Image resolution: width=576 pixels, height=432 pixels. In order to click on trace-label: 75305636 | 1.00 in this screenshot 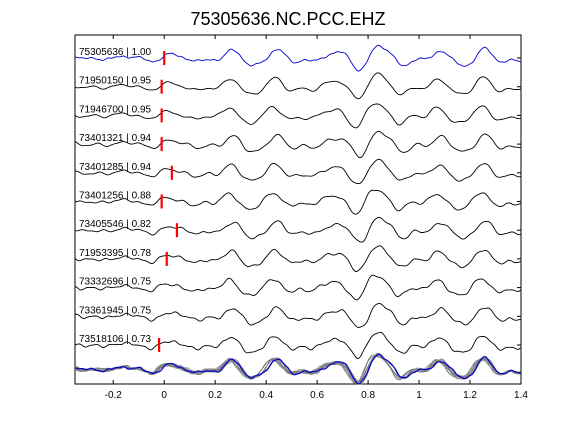, I will do `click(115, 52)`.